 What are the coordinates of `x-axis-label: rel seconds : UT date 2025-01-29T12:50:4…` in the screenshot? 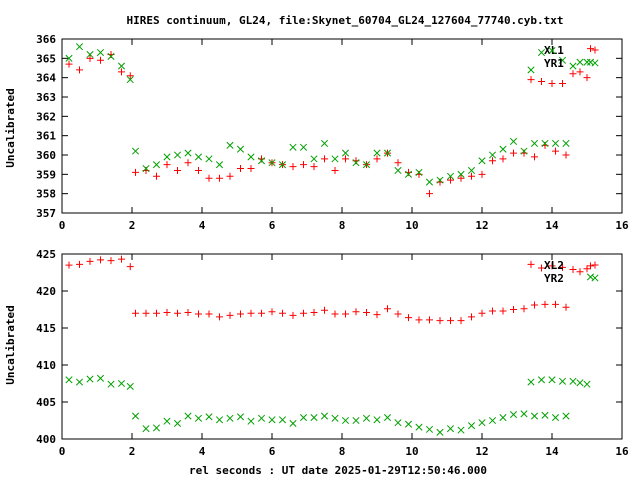 It's located at (338, 470).